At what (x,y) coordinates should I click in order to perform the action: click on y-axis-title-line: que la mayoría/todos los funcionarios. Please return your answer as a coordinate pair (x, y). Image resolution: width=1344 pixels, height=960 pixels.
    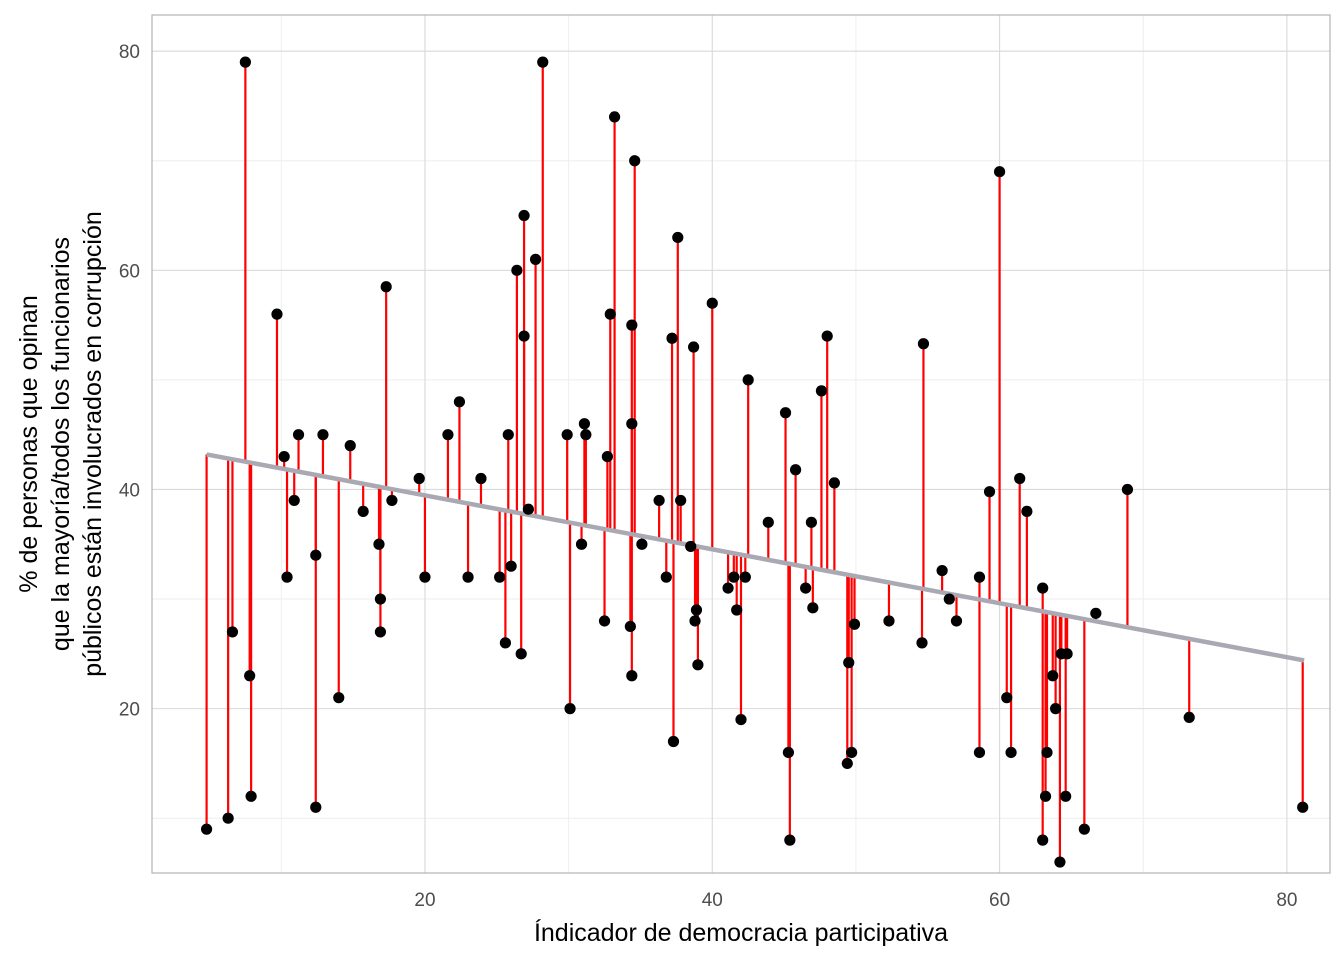
    Looking at the image, I should click on (61, 444).